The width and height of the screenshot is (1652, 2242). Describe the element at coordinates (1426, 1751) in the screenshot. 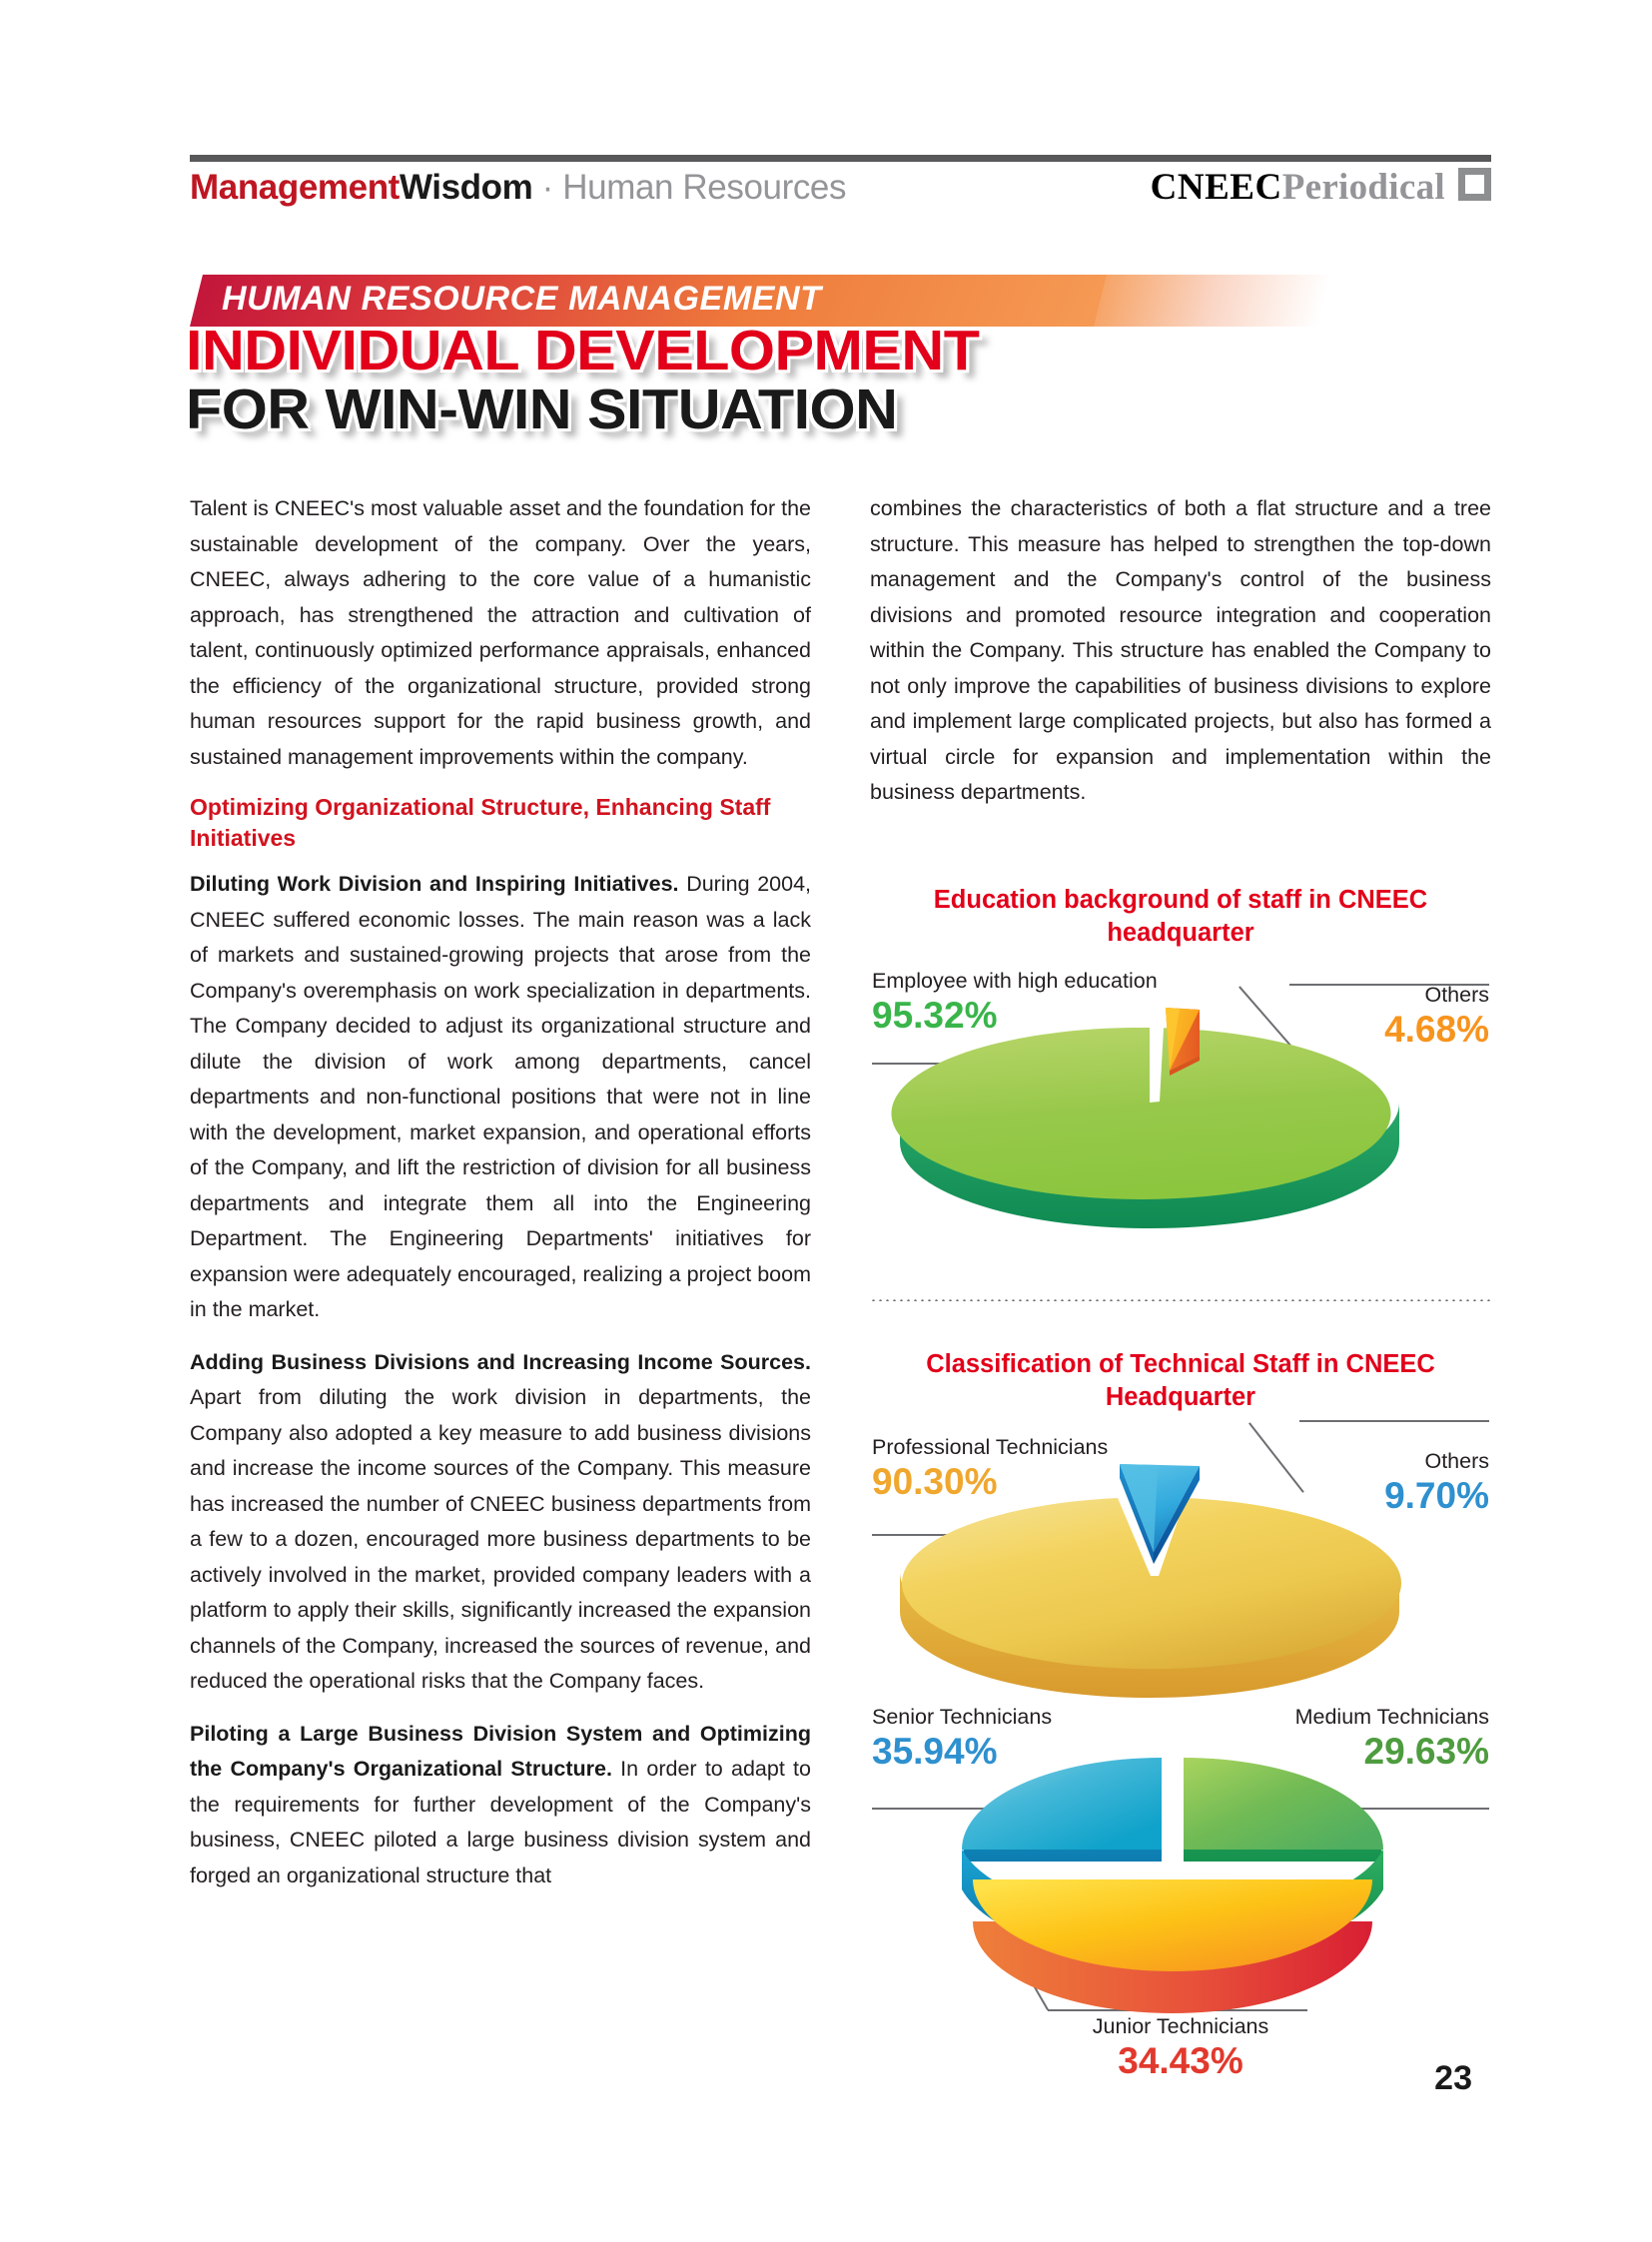

I see `chart3-label-medium-value: 29.63%` at that location.